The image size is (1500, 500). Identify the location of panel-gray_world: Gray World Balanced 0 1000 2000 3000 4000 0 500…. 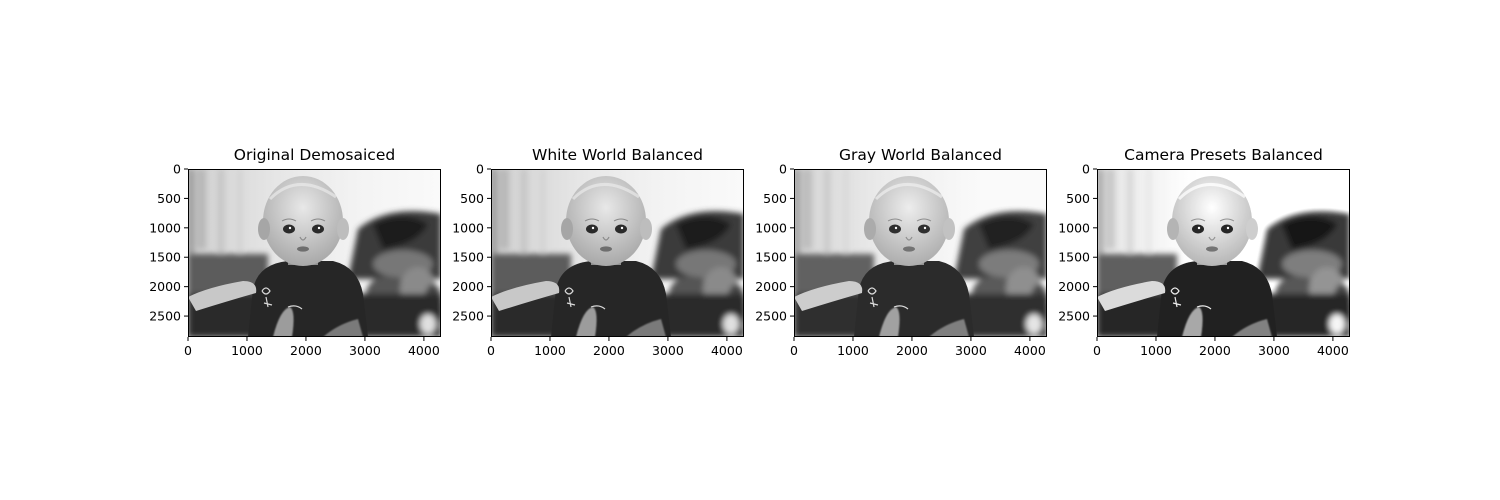
(902, 252).